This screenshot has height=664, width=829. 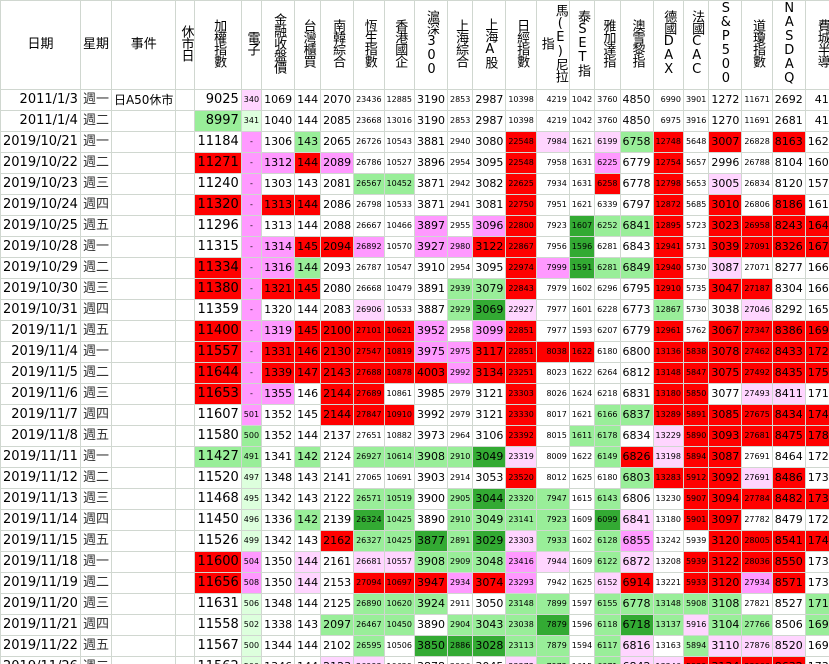 I want to click on cell-finance: 1352, so click(x=278, y=415).